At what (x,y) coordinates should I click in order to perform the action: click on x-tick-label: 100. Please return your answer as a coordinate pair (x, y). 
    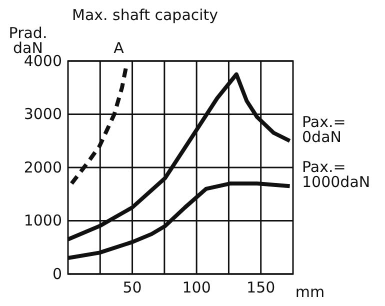
    Looking at the image, I should click on (196, 287).